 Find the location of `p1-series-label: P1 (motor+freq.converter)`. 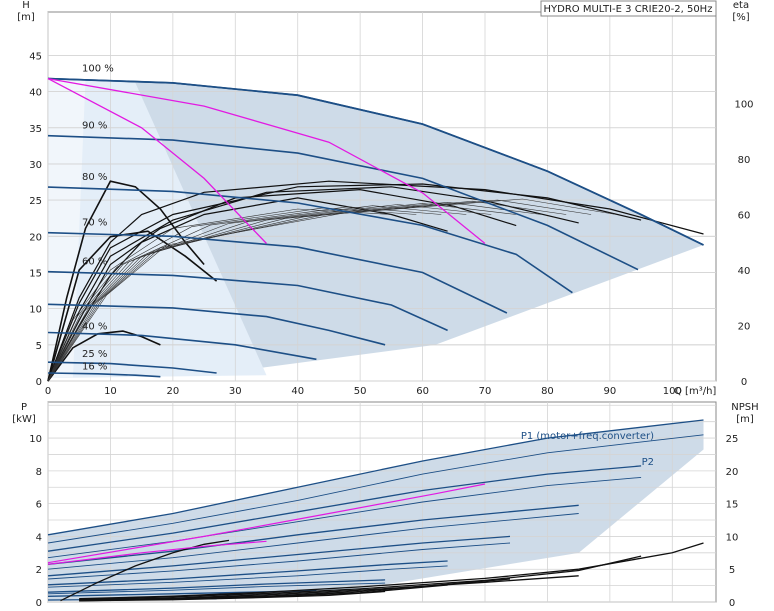

p1-series-label: P1 (motor+freq.converter) is located at coordinates (587, 436).